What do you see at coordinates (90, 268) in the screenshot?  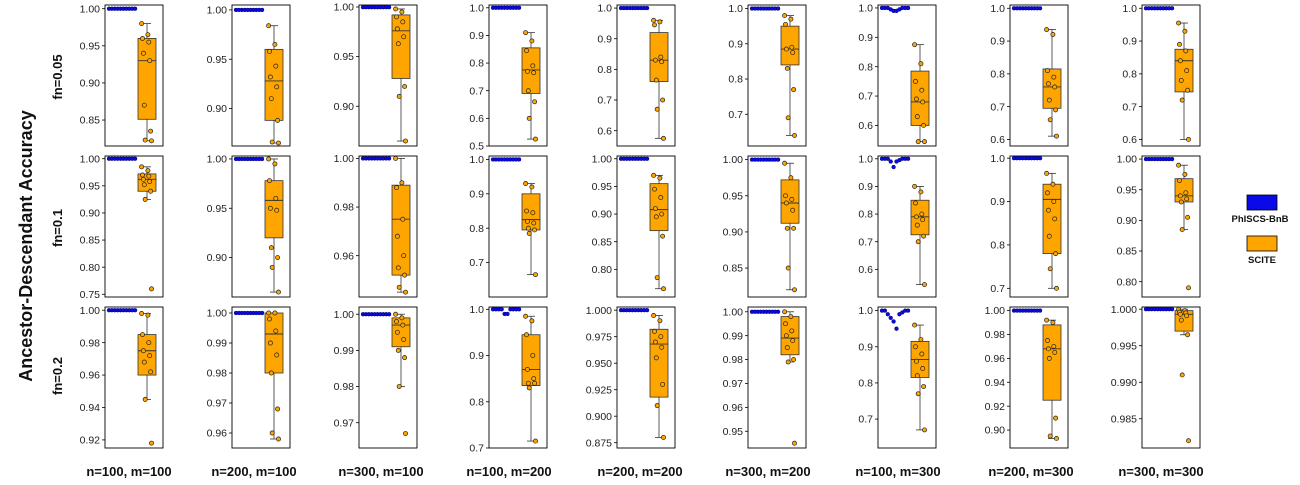 I see `y-tick-label: 0.80` at bounding box center [90, 268].